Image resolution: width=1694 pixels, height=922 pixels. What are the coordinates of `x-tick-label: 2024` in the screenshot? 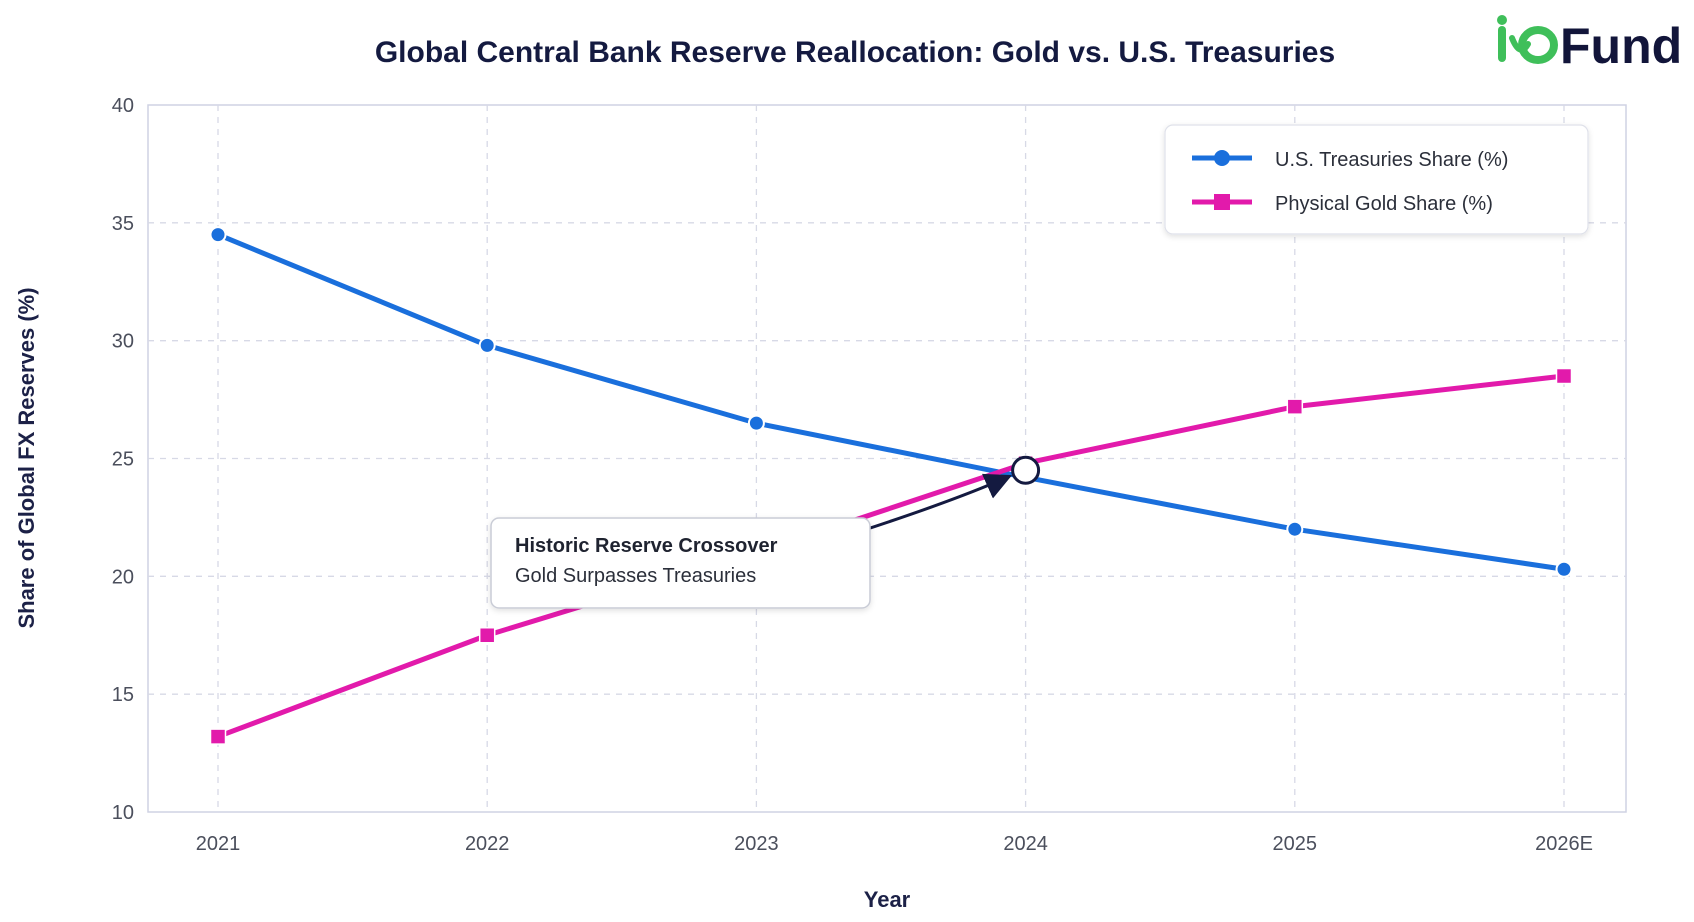 It's located at (1025, 844).